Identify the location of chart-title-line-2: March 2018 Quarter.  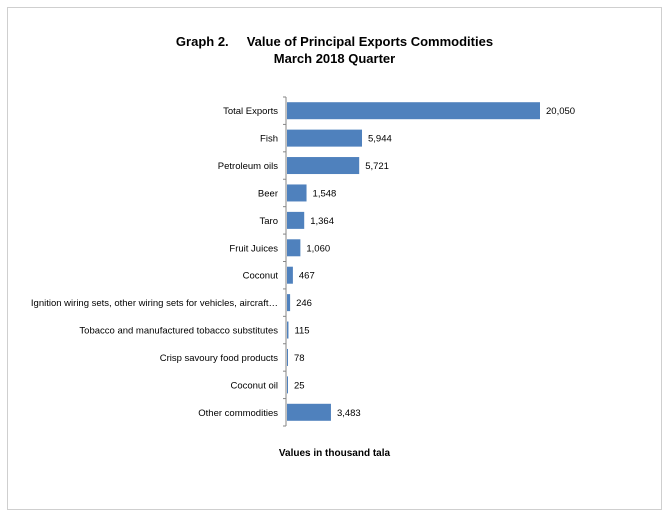
(334, 58).